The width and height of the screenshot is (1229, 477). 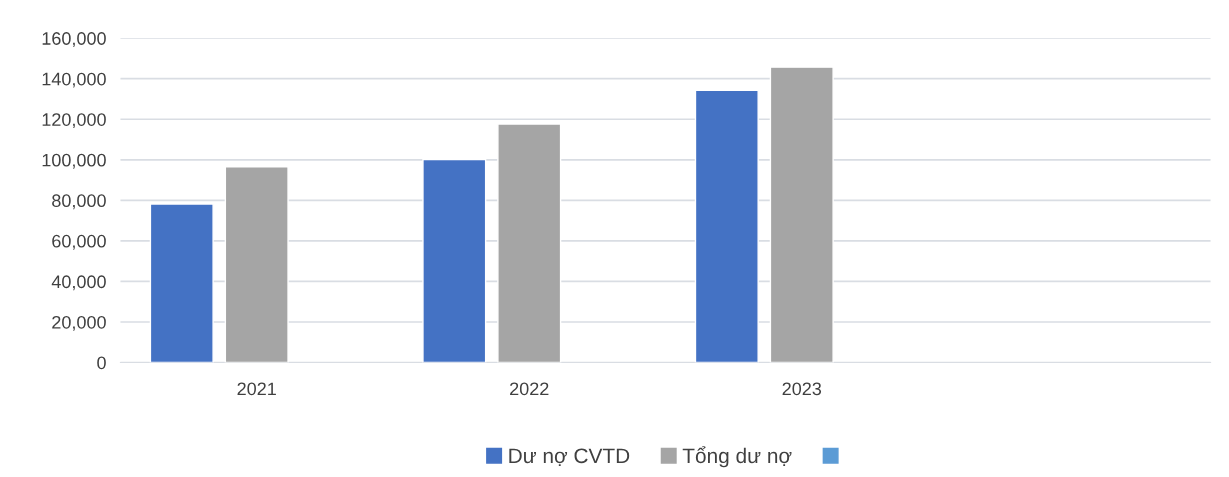 What do you see at coordinates (74, 80) in the screenshot?
I see `y-tick-label: 140,000` at bounding box center [74, 80].